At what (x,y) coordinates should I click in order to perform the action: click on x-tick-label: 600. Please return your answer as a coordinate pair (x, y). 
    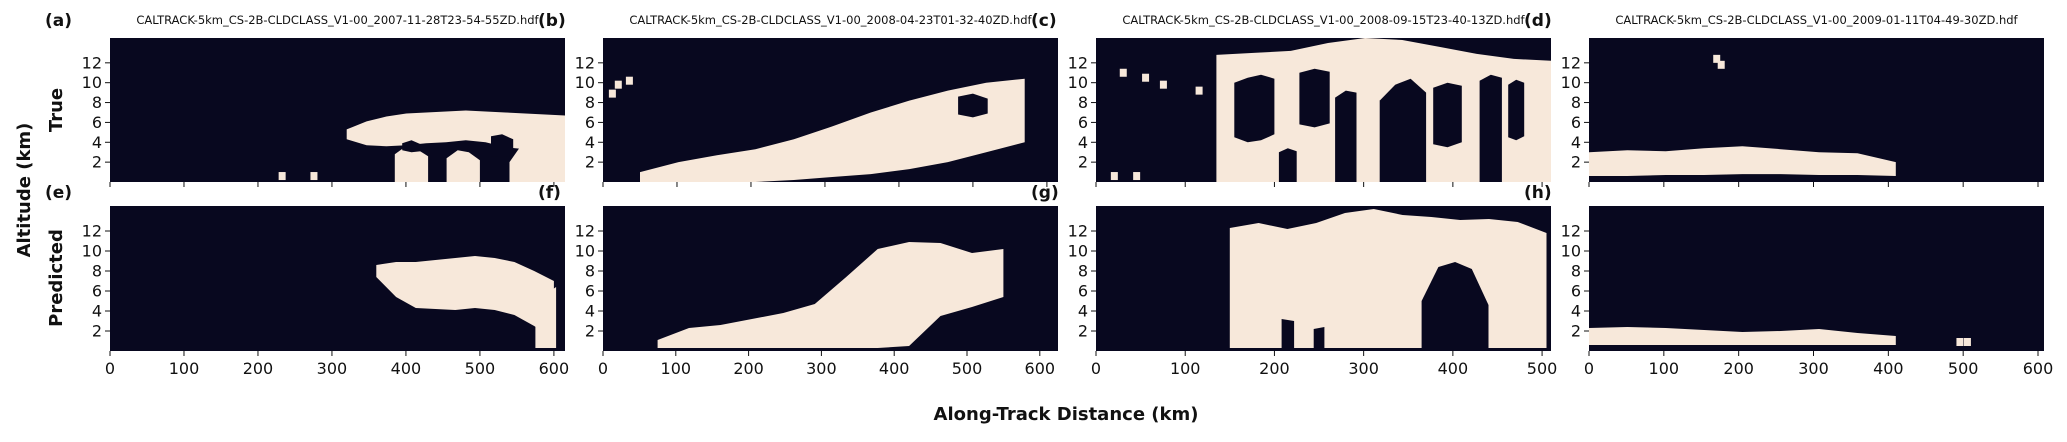
    Looking at the image, I should click on (1040, 368).